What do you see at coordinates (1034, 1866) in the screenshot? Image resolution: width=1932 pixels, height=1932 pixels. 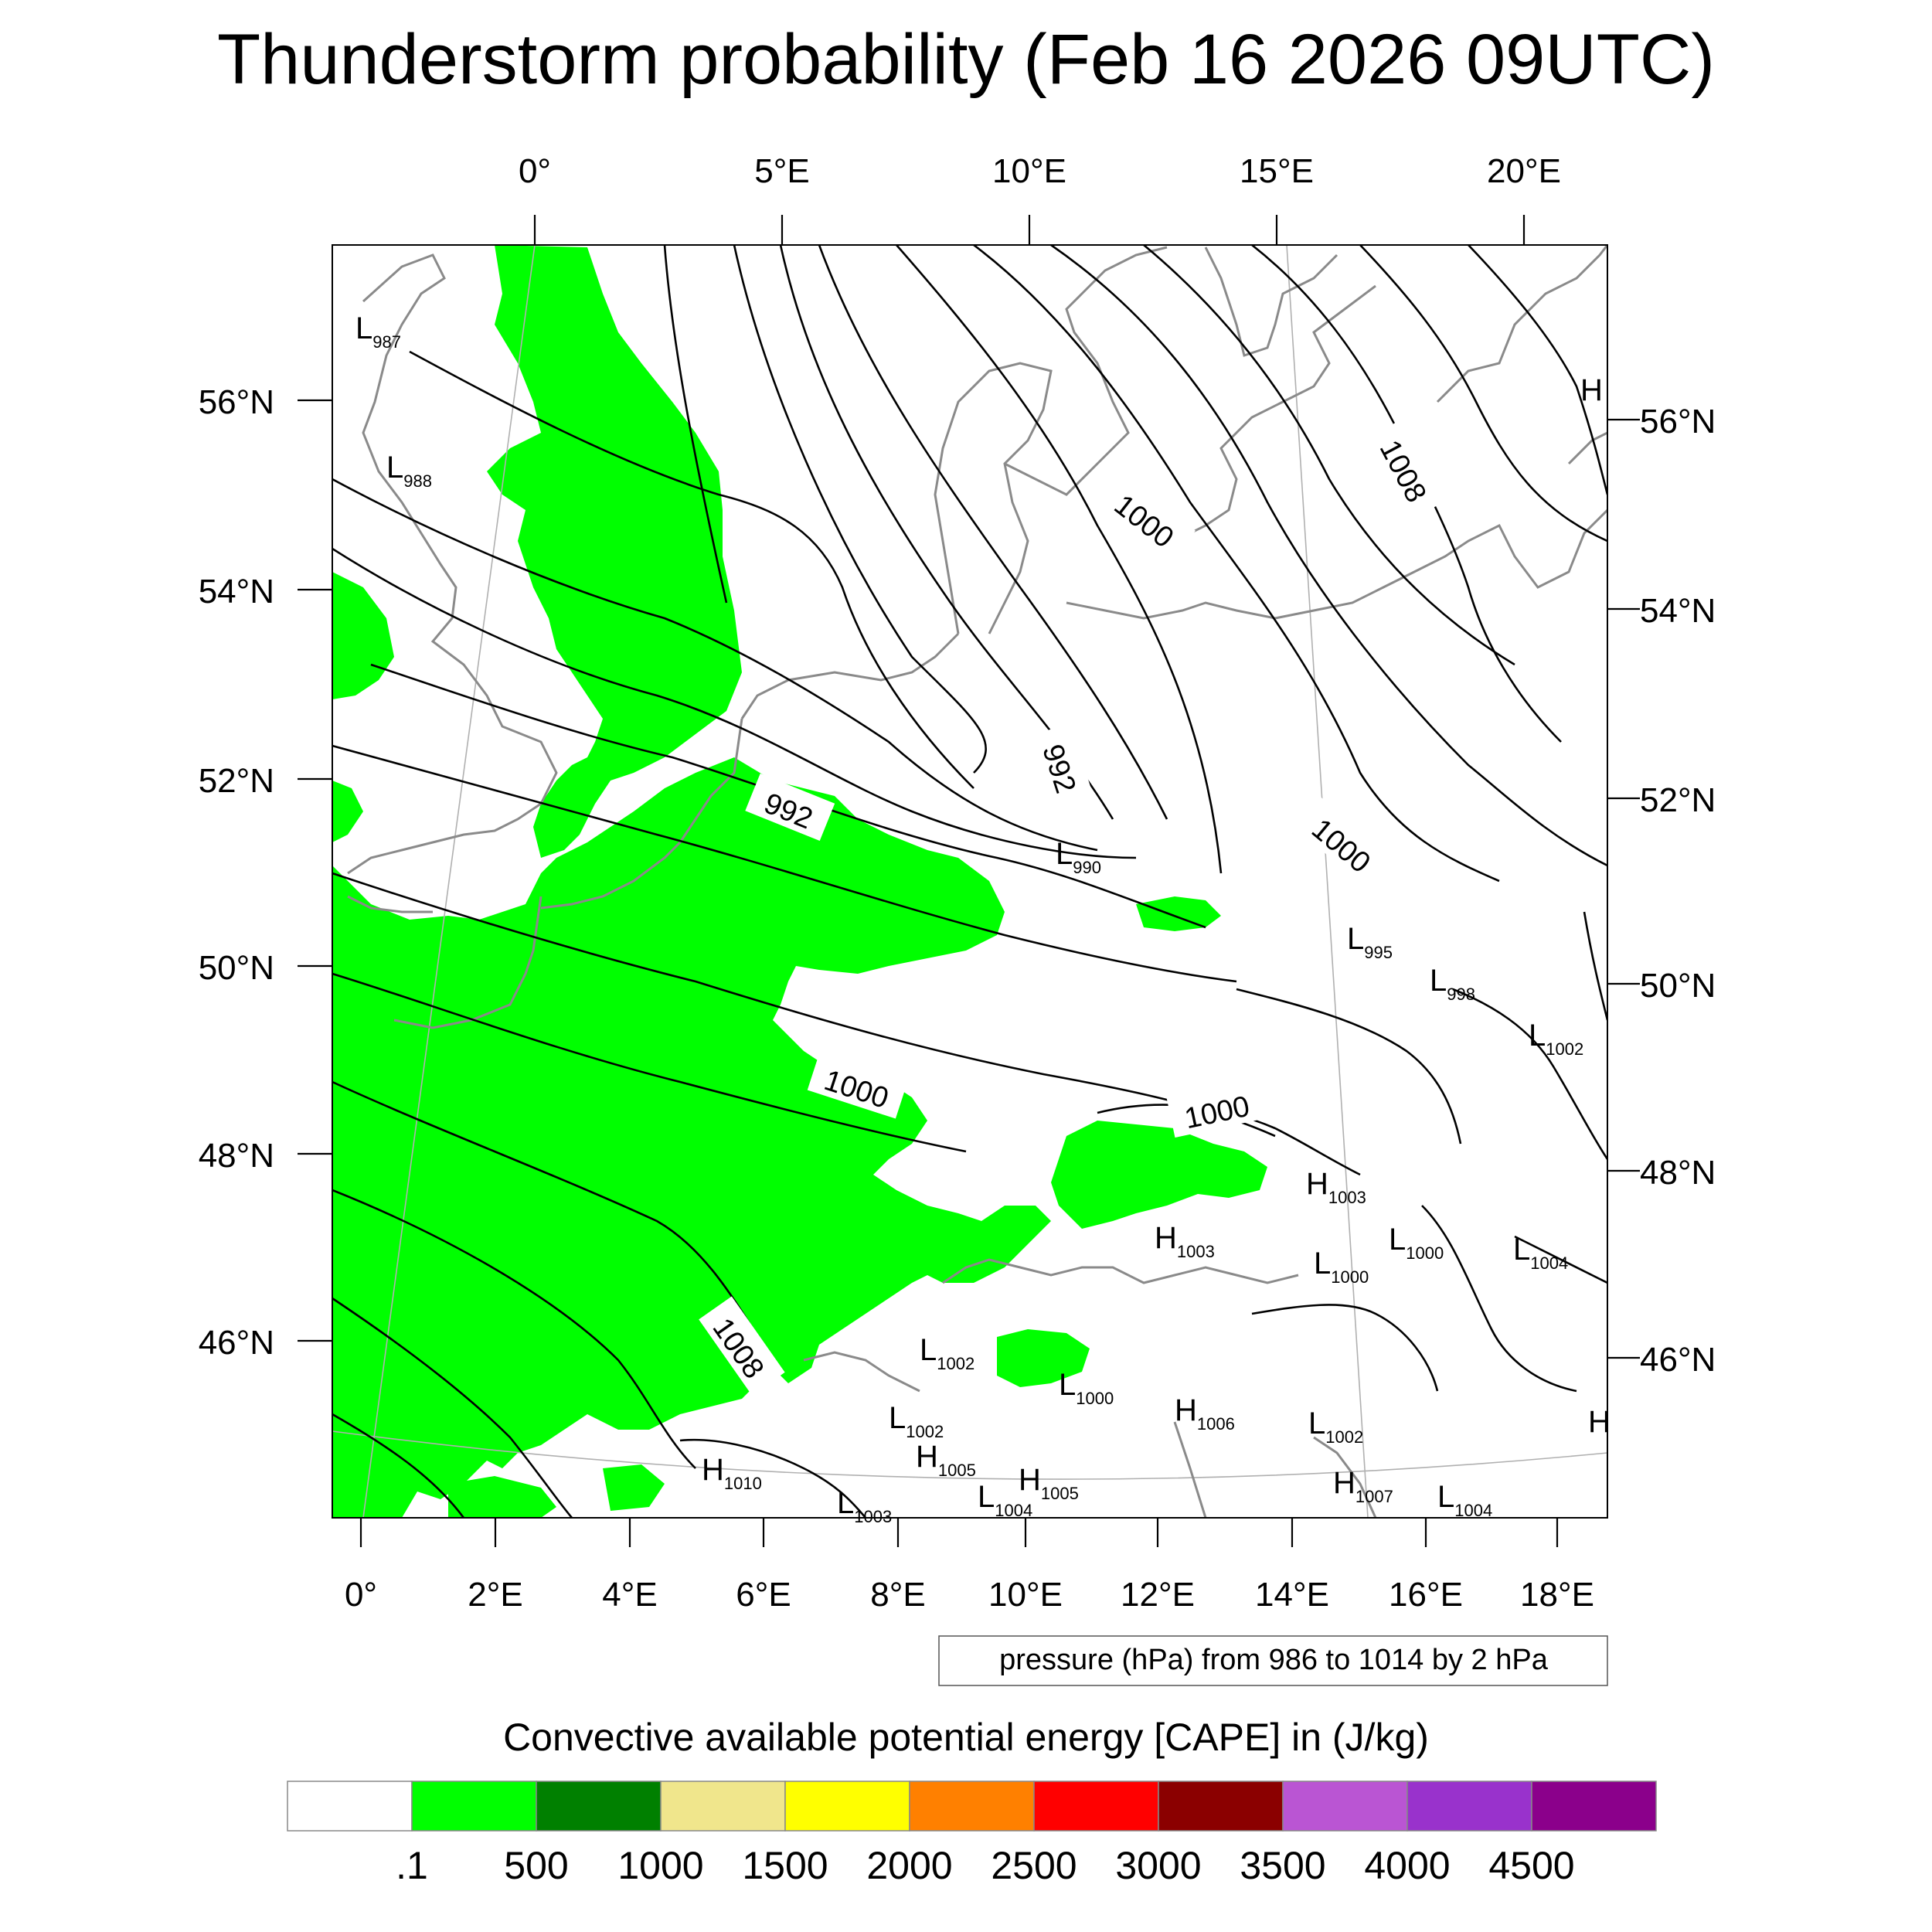 I see `colorbar-label: 2500` at bounding box center [1034, 1866].